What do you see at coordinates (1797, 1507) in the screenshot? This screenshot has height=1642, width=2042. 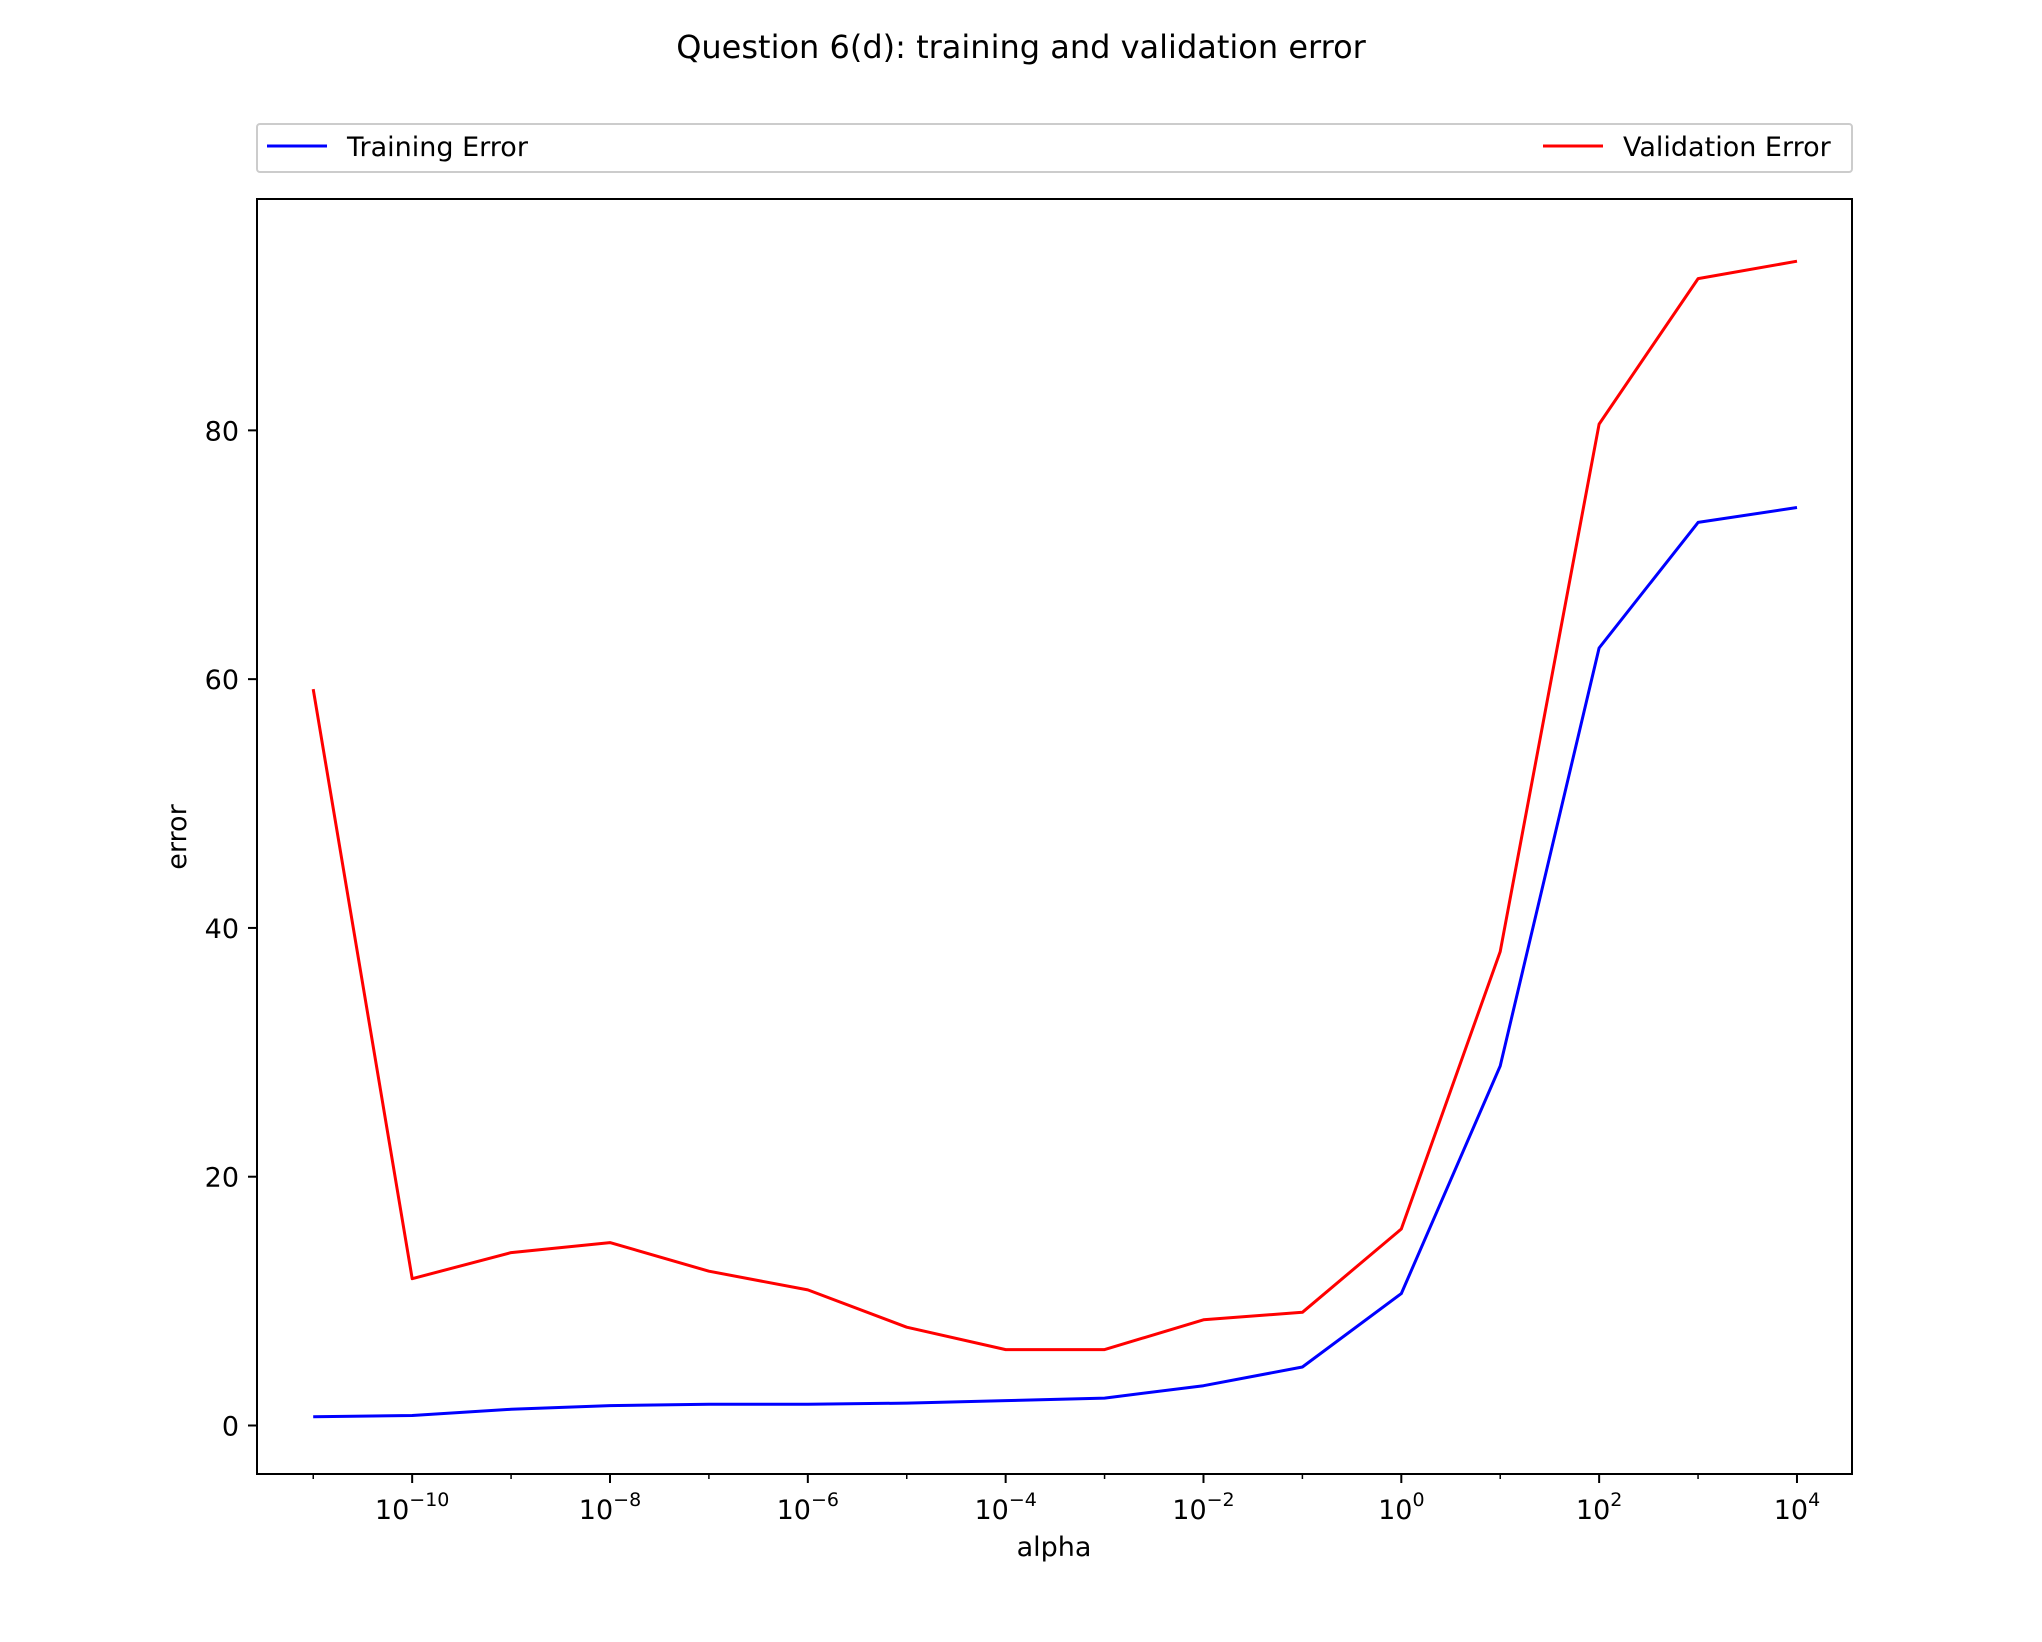 I see `x-tick-label: 10⁴` at bounding box center [1797, 1507].